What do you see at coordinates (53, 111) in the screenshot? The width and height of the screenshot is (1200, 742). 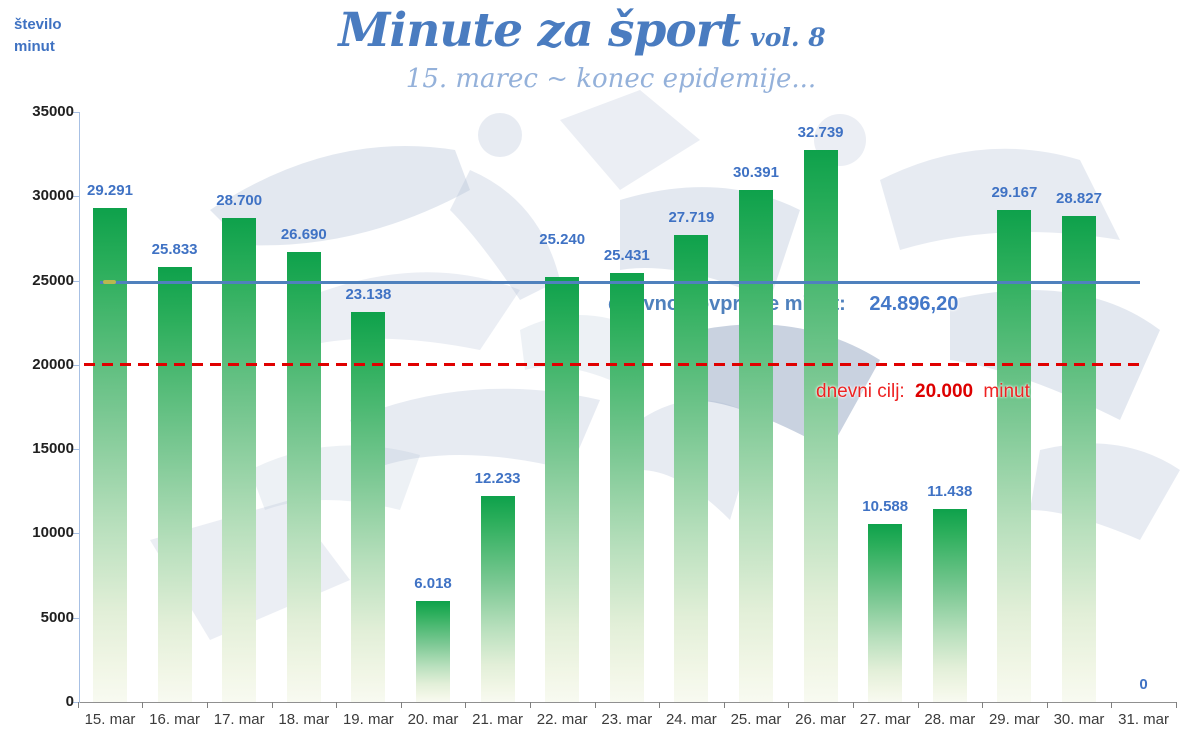 I see `y-tick-label: 35000` at bounding box center [53, 111].